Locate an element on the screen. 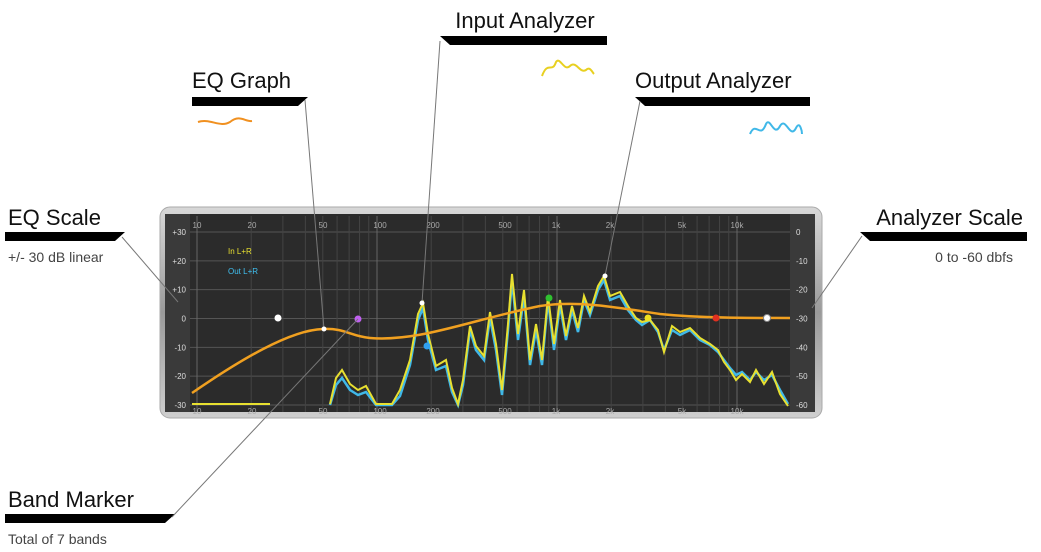  frequency-label-bottom: 500 is located at coordinates (505, 411).